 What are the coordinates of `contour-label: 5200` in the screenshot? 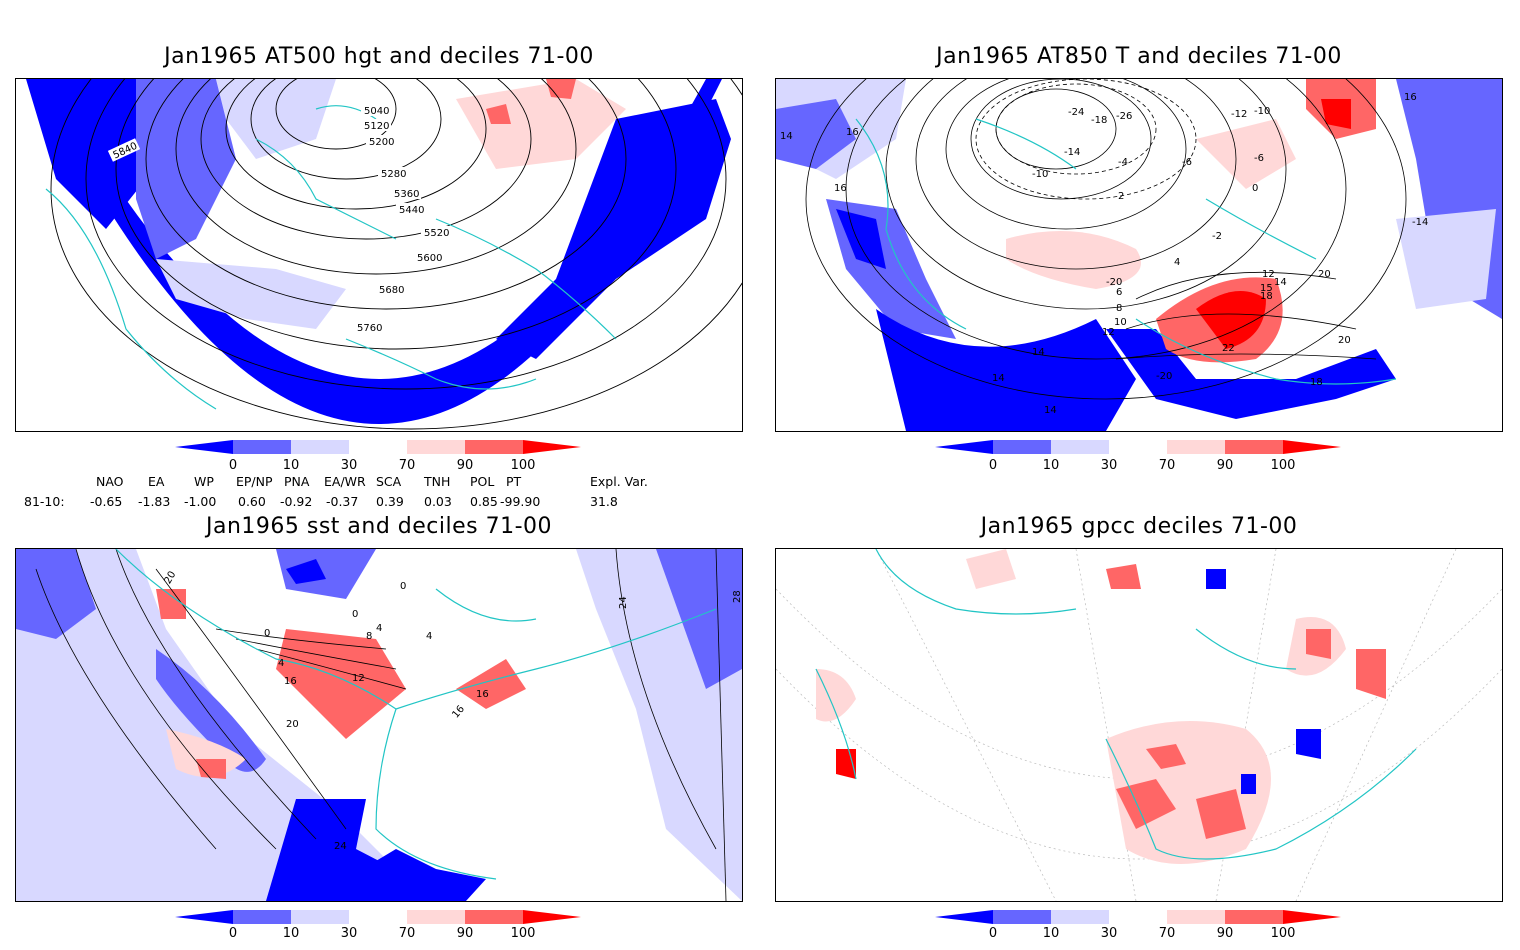 It's located at (381, 142).